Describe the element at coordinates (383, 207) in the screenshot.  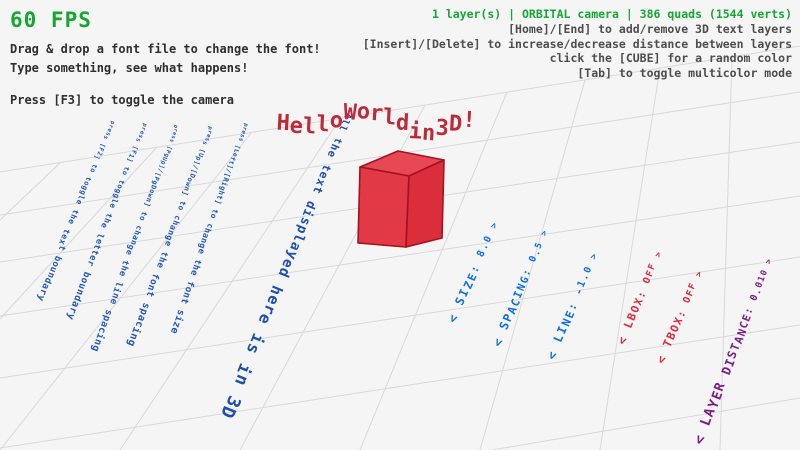
I see `cube-front-face` at that location.